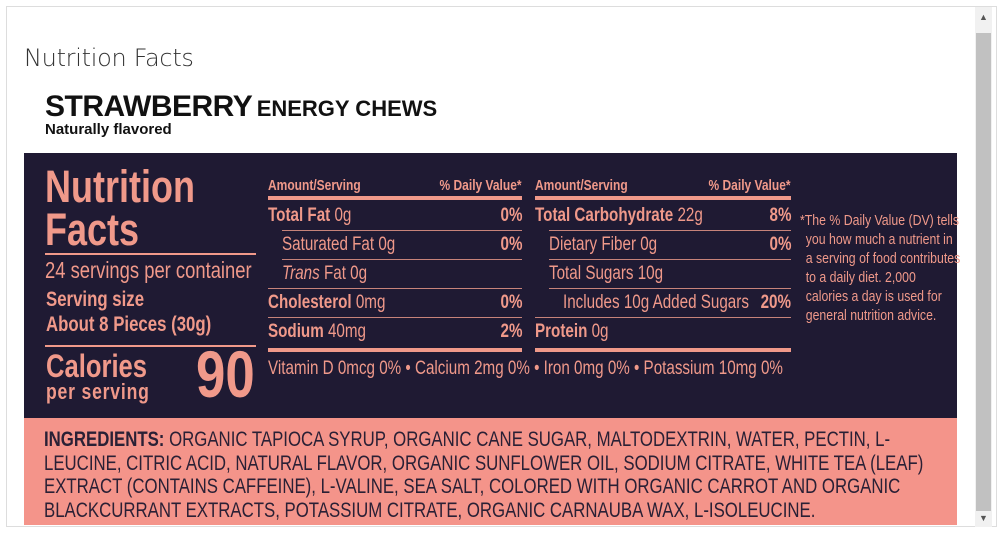 This screenshot has height=536, width=1000. What do you see at coordinates (97, 366) in the screenshot?
I see `calories-label-text: Calories` at bounding box center [97, 366].